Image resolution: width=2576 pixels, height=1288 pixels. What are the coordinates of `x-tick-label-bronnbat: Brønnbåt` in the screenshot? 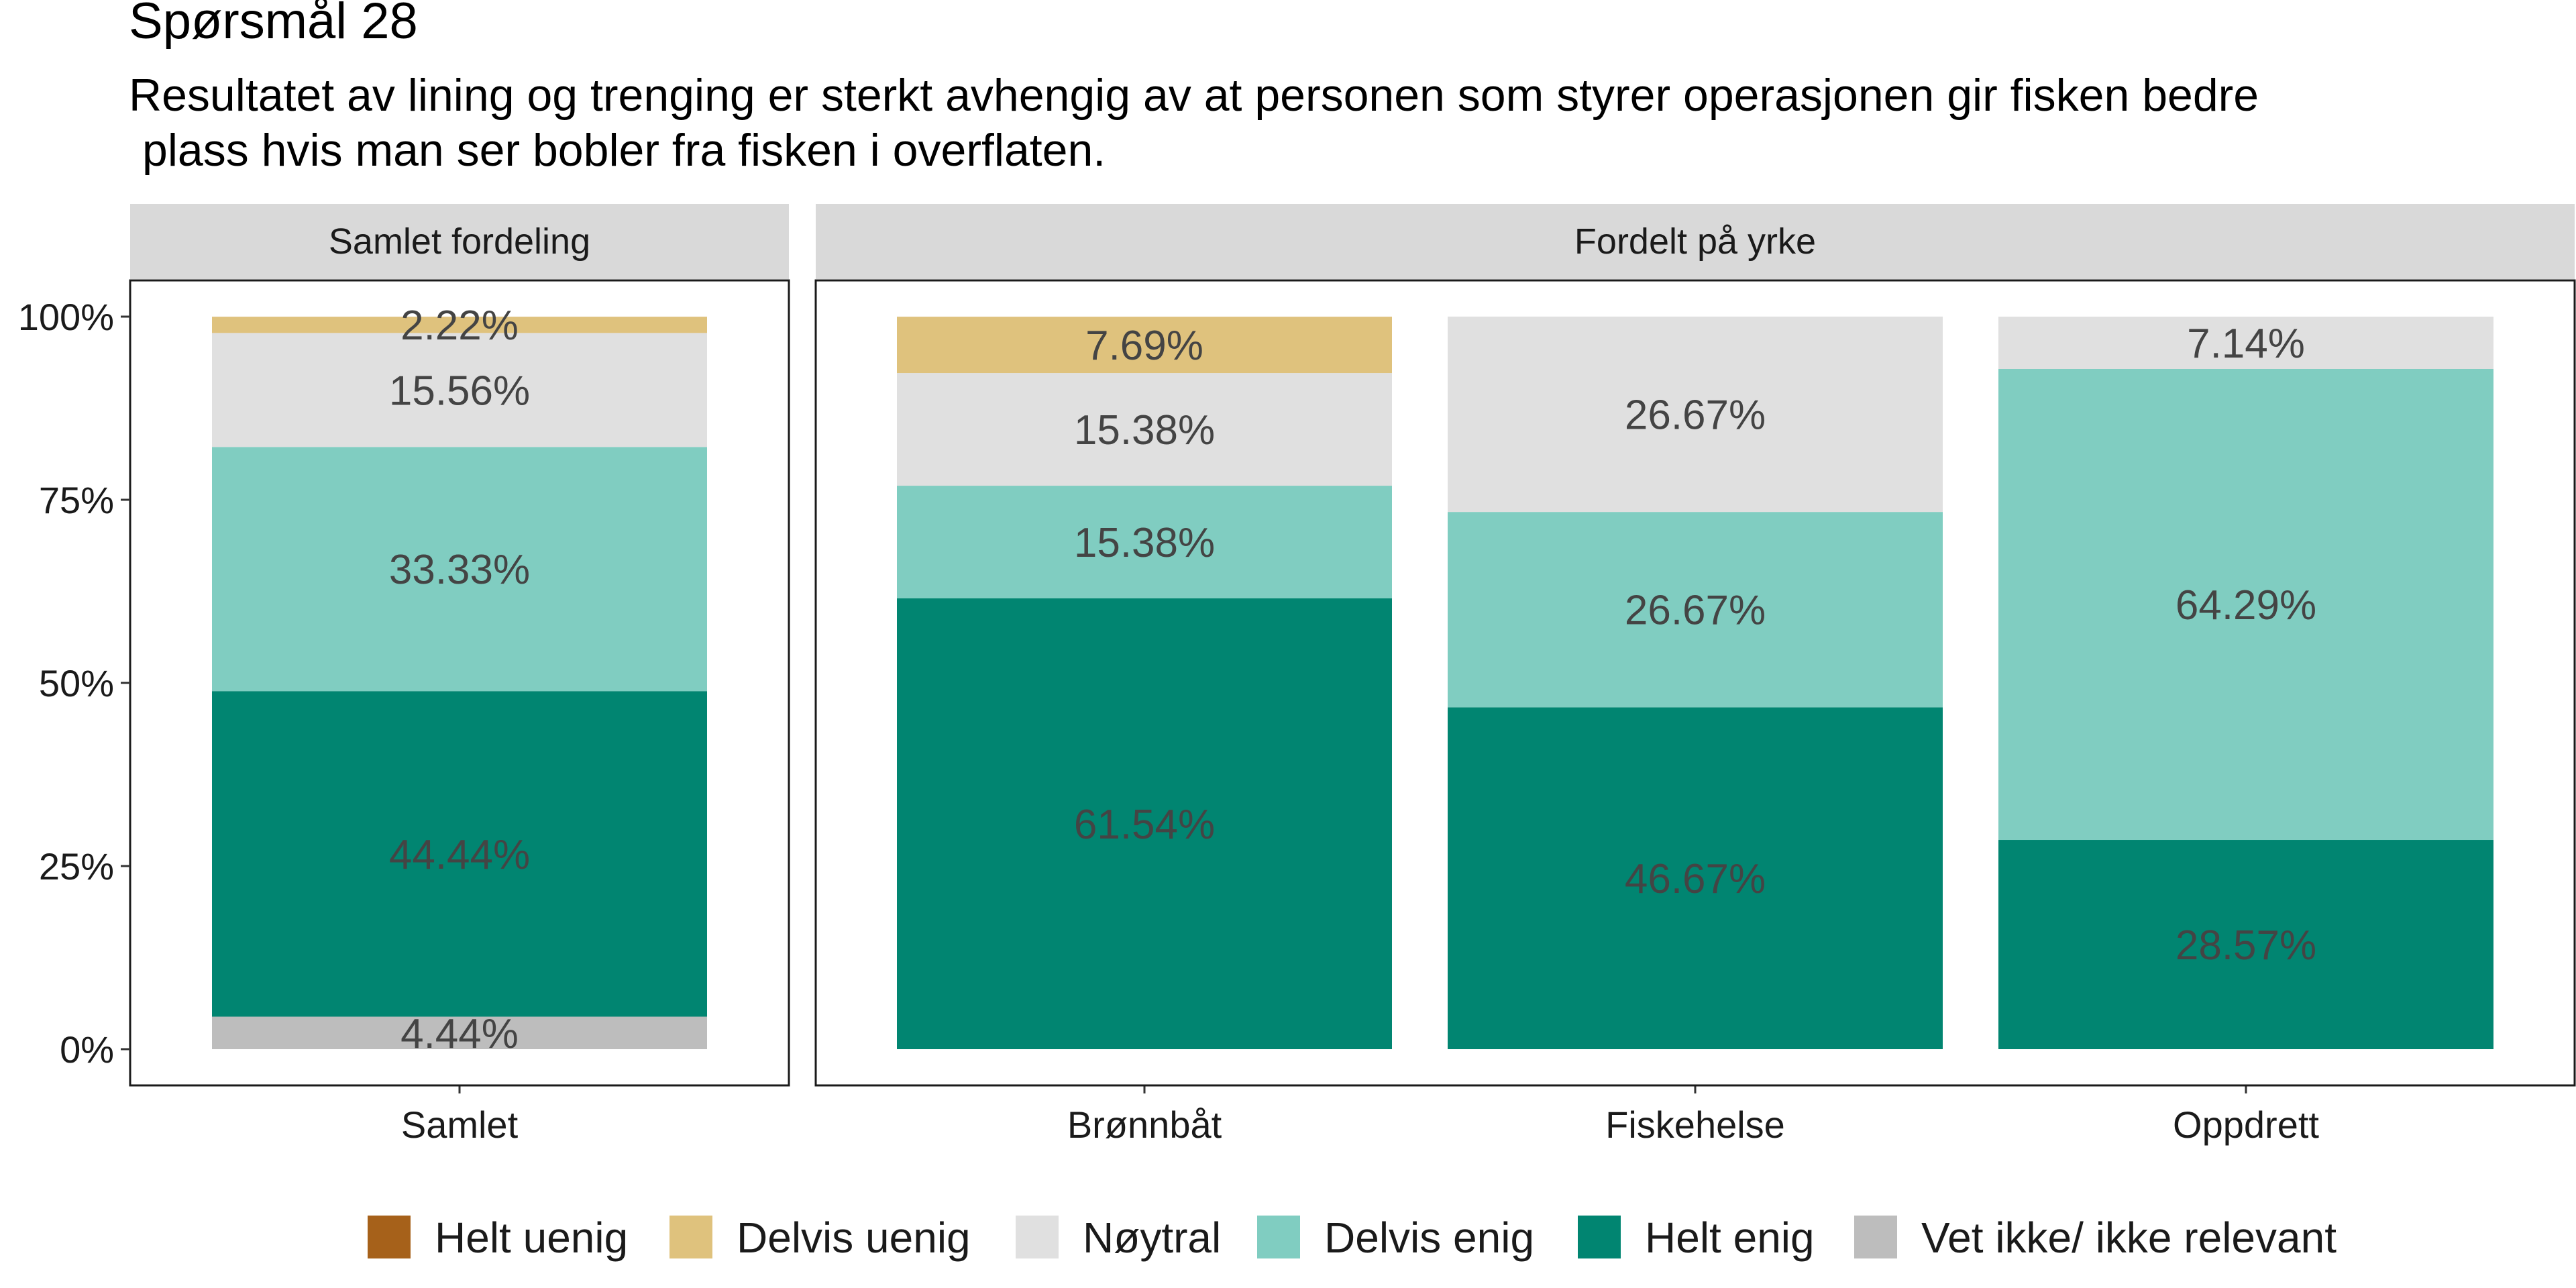 It's located at (1144, 1125).